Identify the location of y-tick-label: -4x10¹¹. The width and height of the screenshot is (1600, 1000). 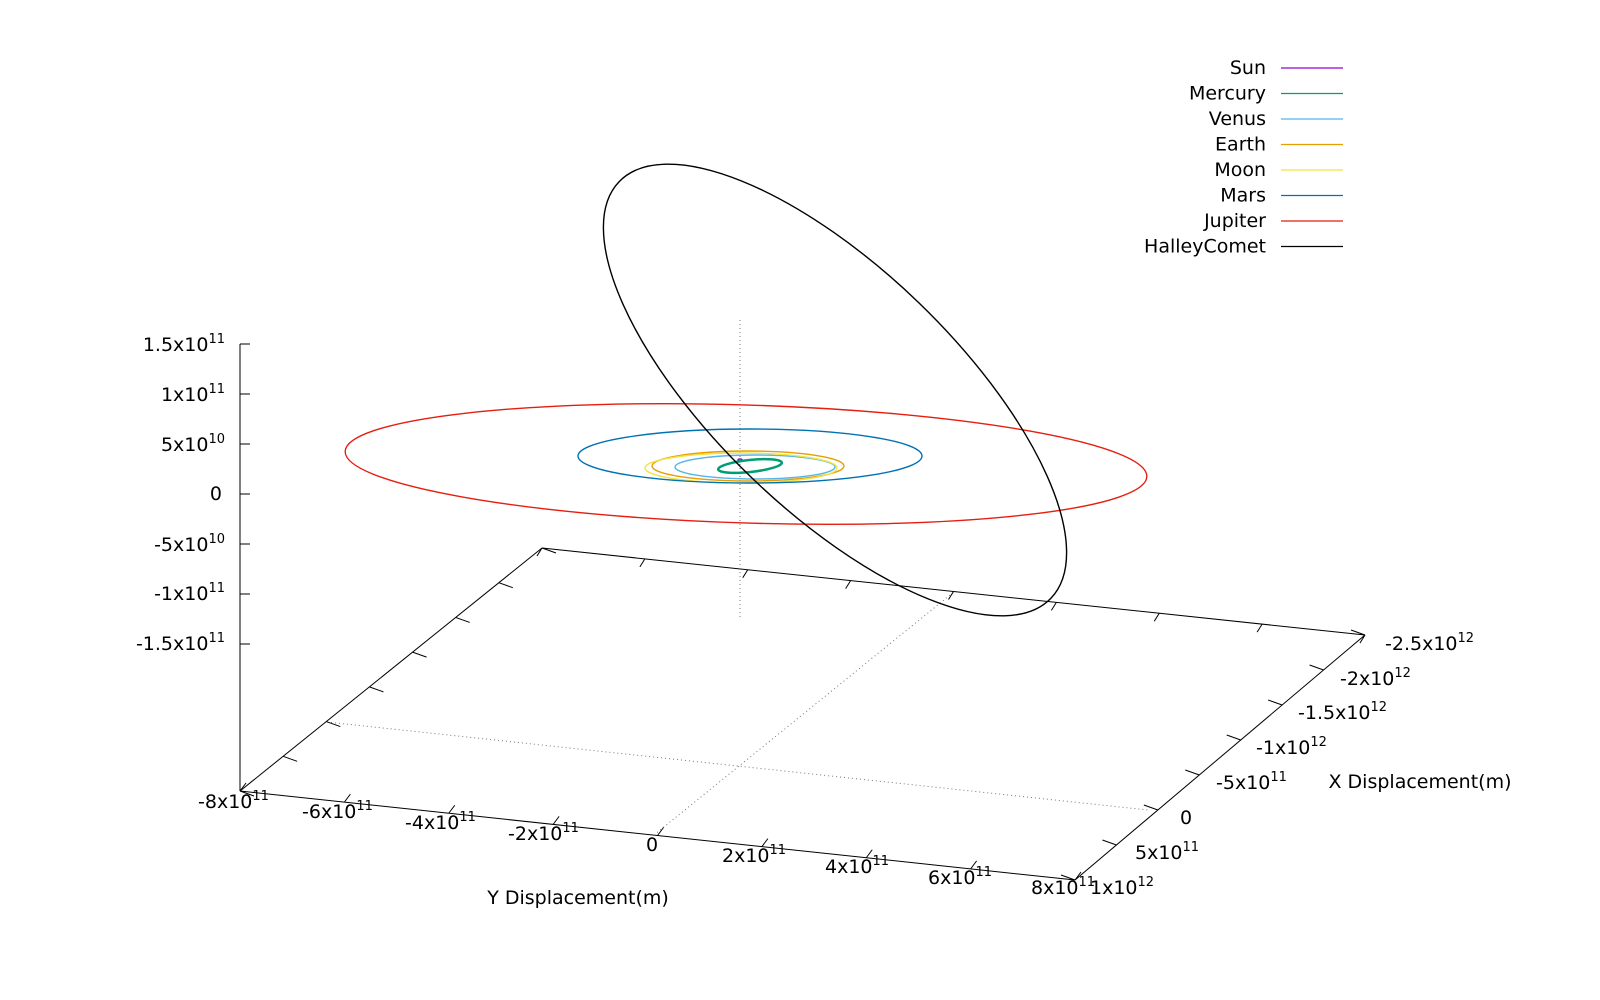
(440, 822).